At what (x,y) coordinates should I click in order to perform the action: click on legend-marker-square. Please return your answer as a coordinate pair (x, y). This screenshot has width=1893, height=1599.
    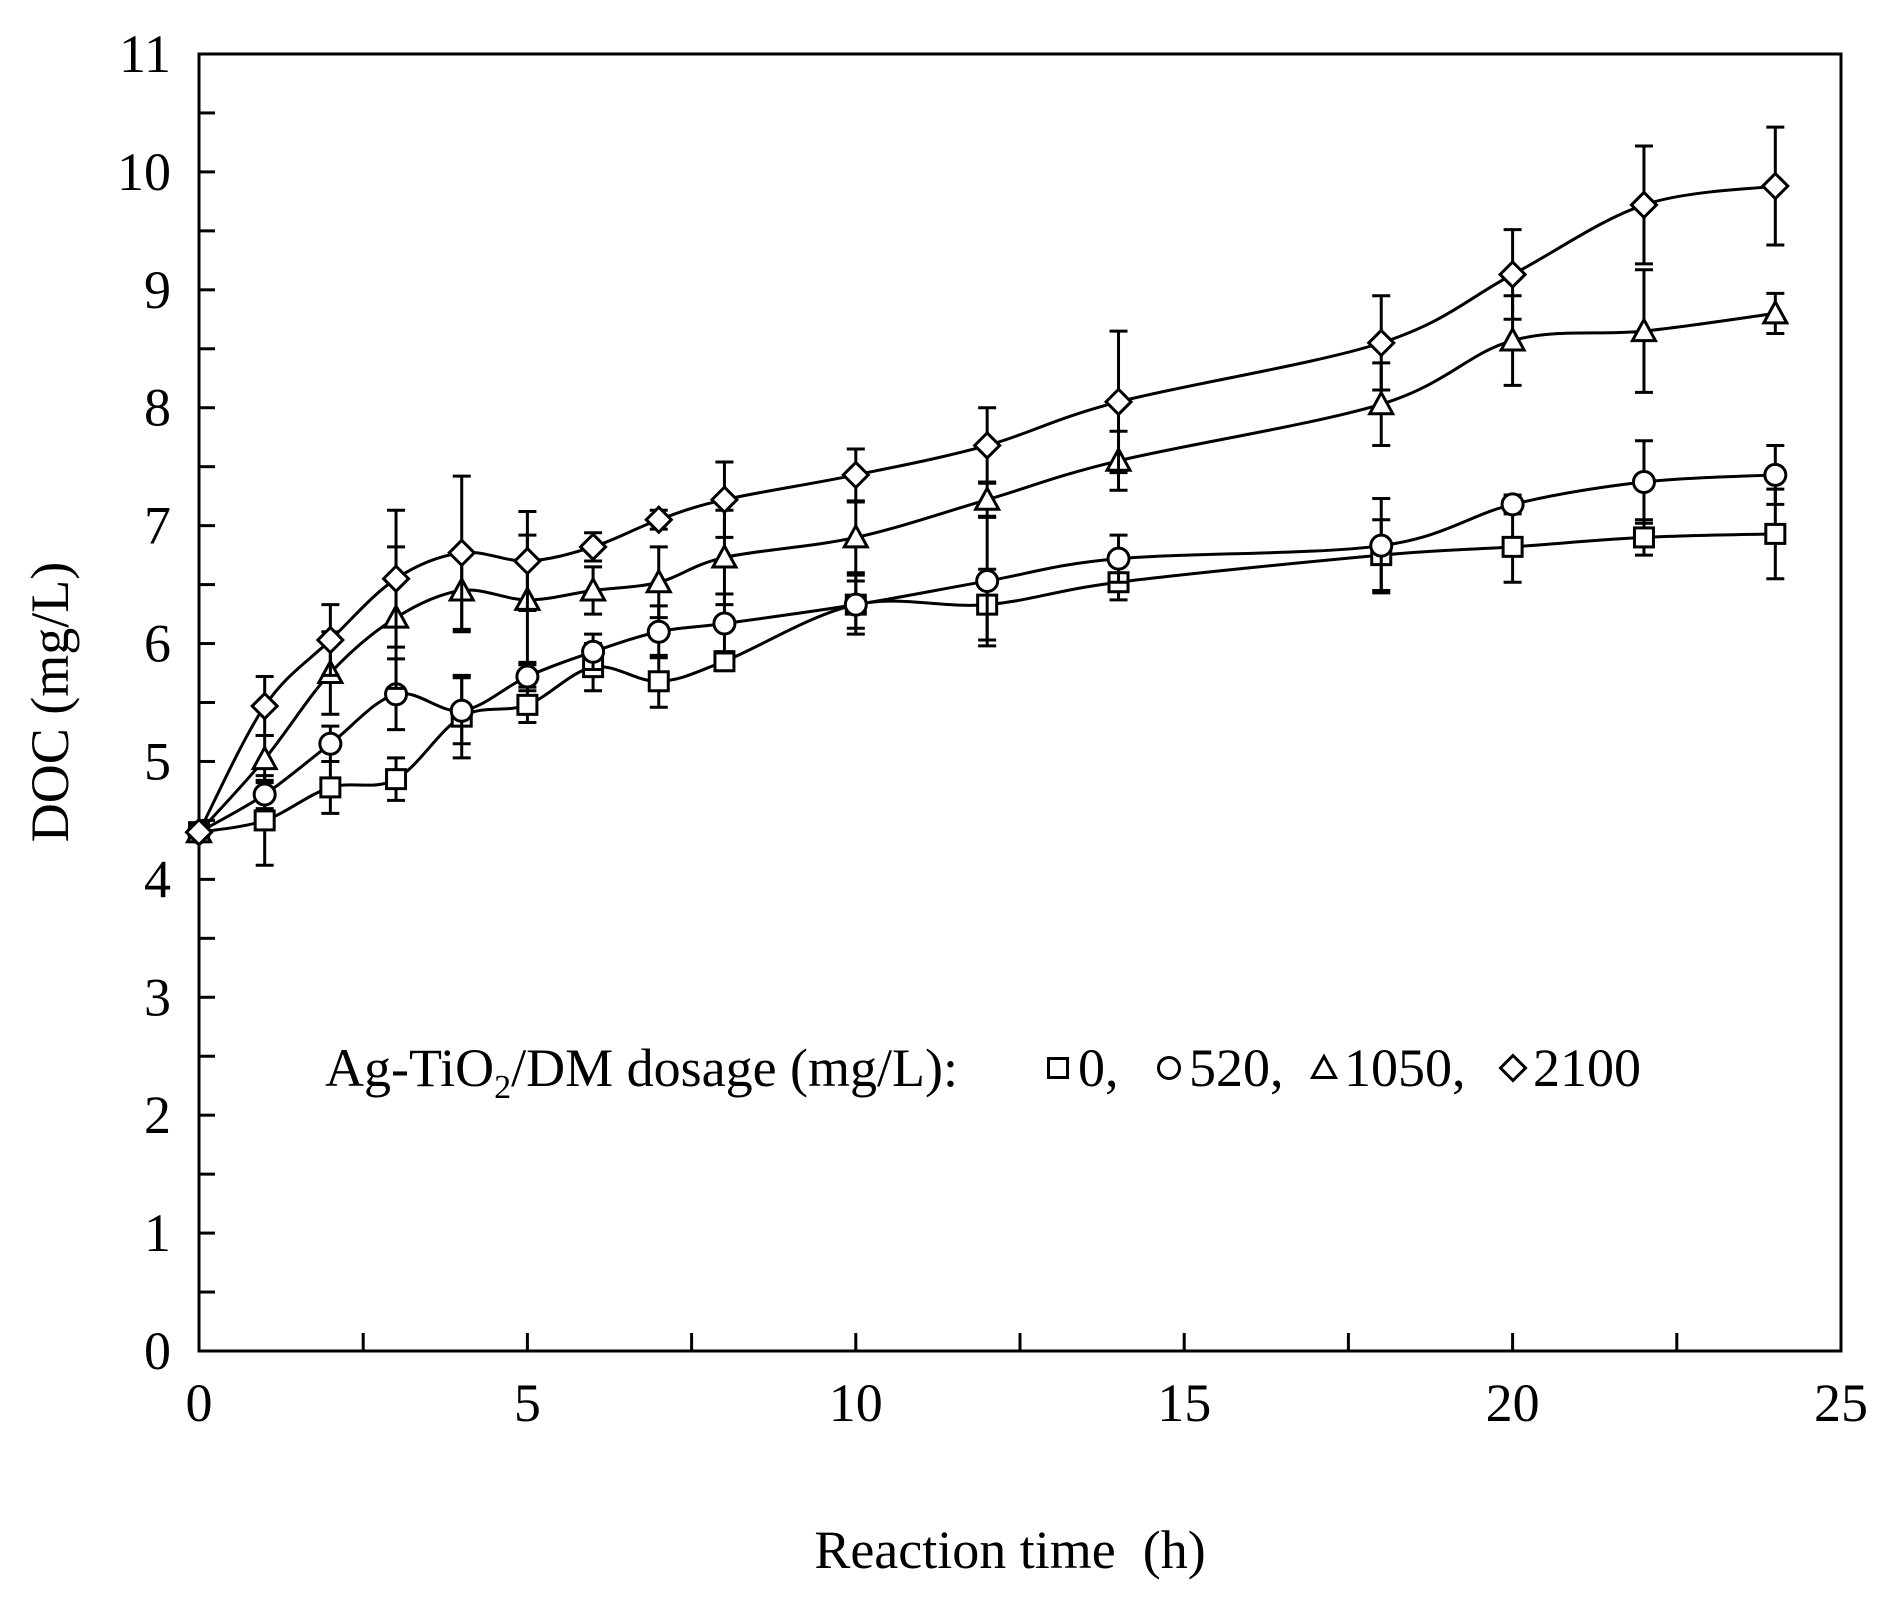
    Looking at the image, I should click on (1058, 1068).